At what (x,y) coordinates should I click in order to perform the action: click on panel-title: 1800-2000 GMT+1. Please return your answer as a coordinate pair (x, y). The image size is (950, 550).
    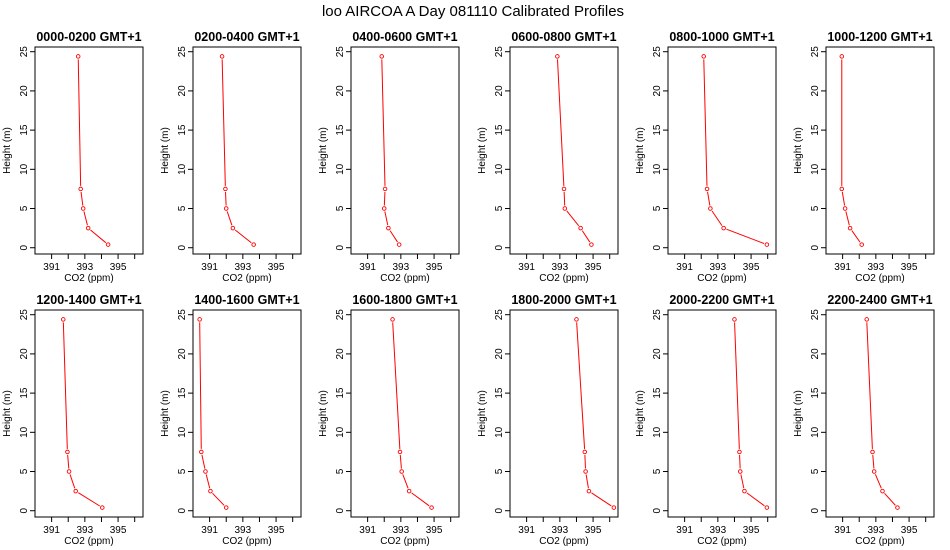
    Looking at the image, I should click on (563, 300).